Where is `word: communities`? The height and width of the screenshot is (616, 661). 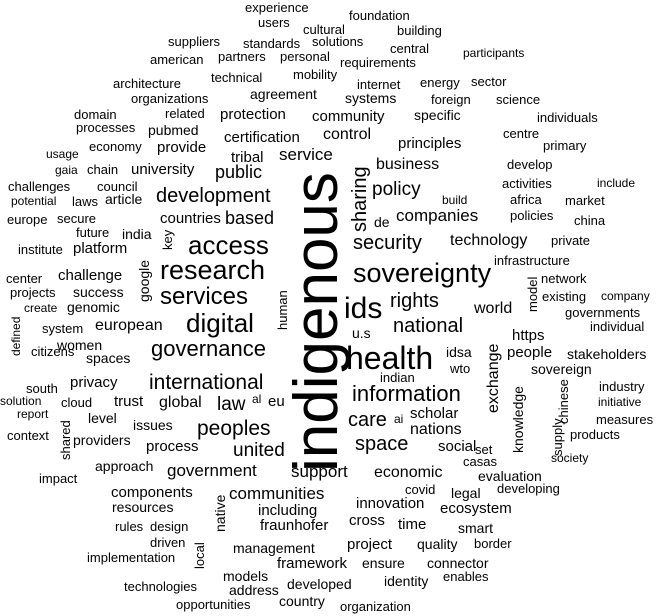 word: communities is located at coordinates (277, 493).